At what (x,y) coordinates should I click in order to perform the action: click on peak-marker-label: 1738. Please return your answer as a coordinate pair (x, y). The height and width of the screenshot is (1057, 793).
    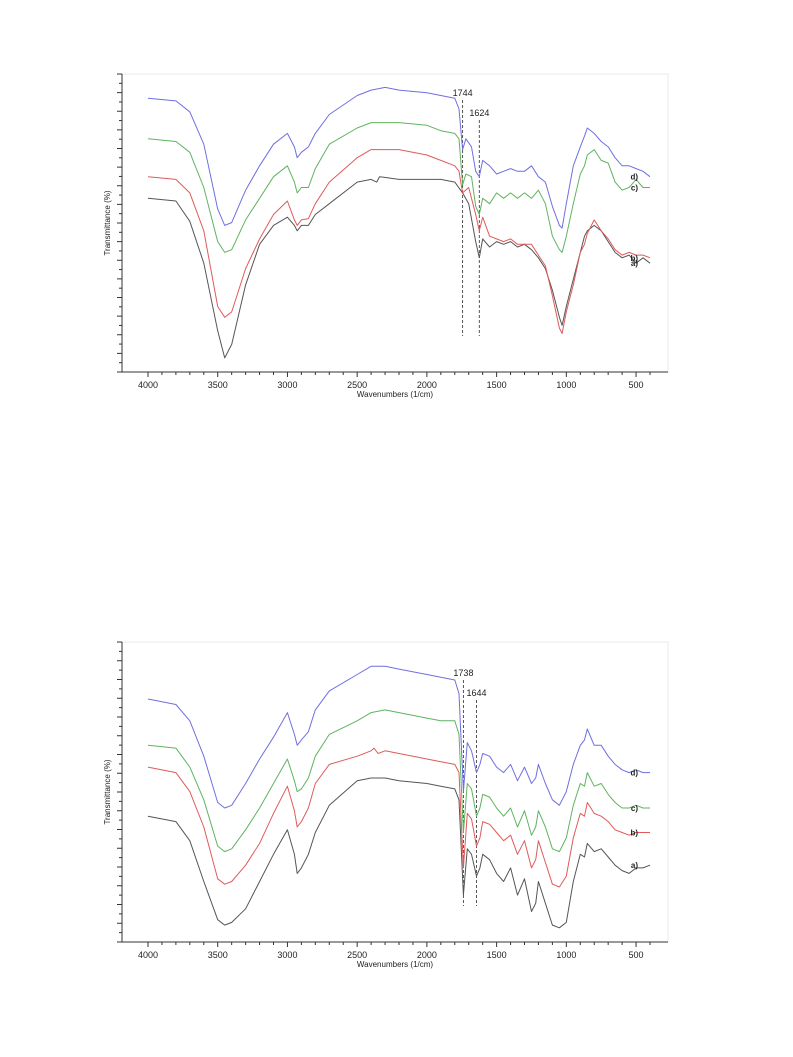
    Looking at the image, I should click on (463, 673).